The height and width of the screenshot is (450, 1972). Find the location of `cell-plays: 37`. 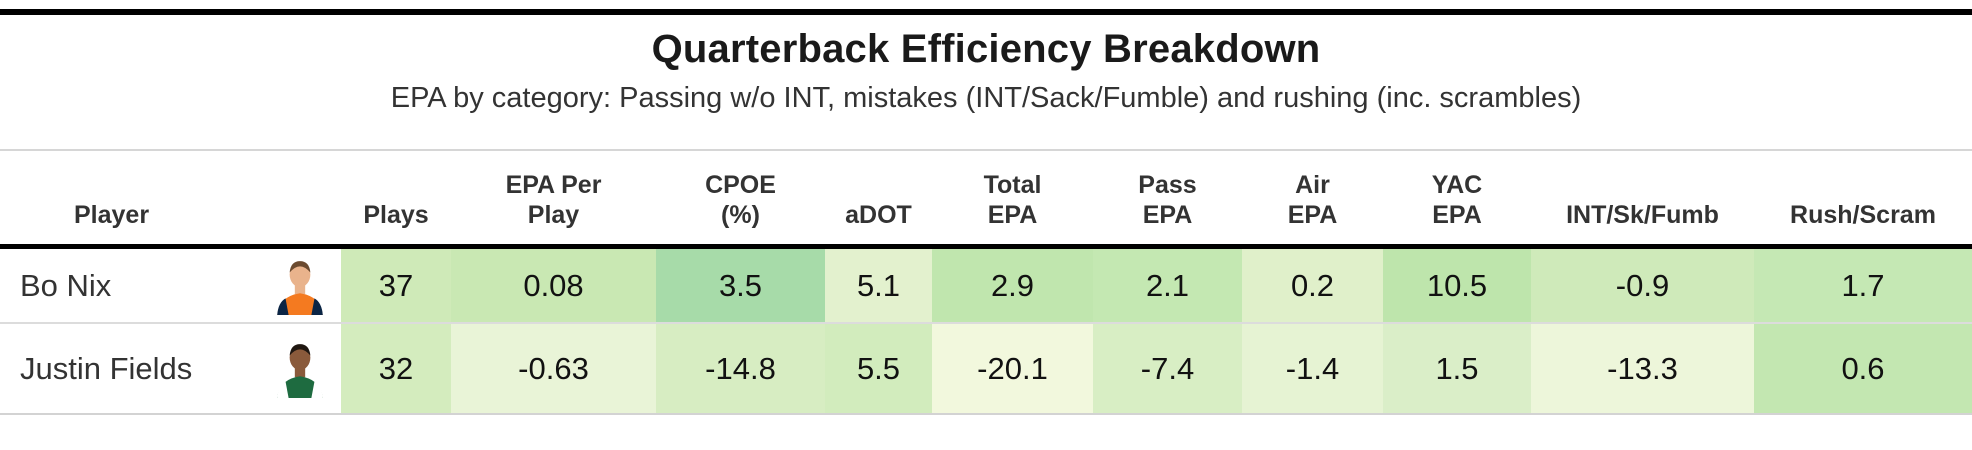

cell-plays: 37 is located at coordinates (396, 284).